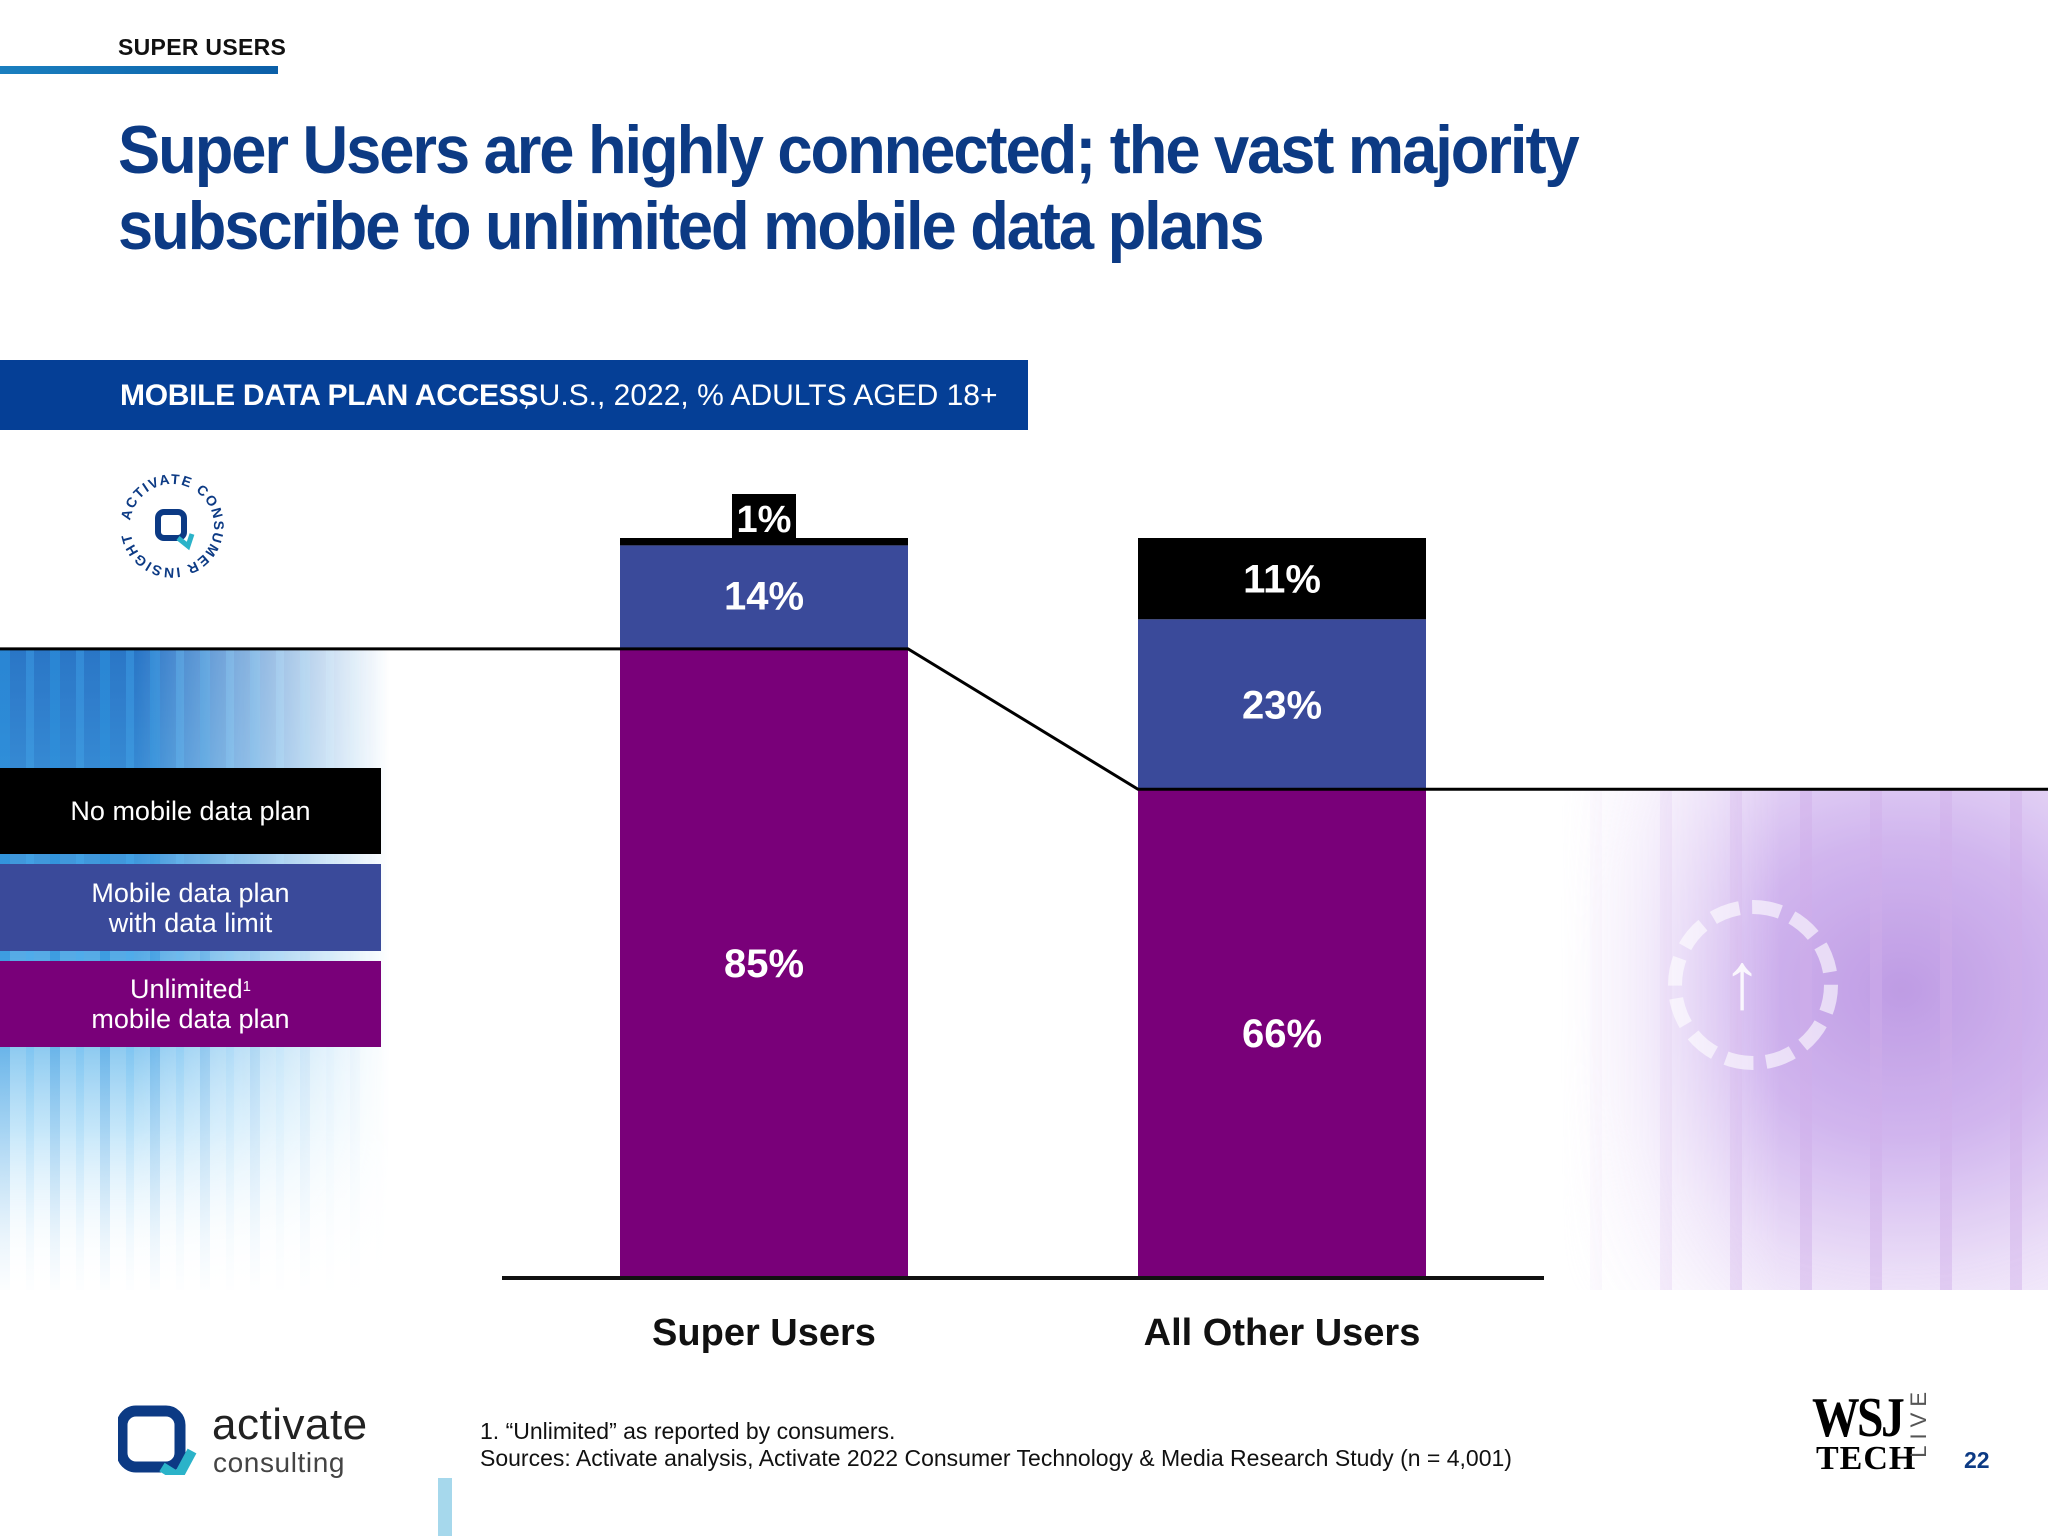 This screenshot has width=2048, height=1536. I want to click on legend-label: Mobile data plan, so click(190, 892).